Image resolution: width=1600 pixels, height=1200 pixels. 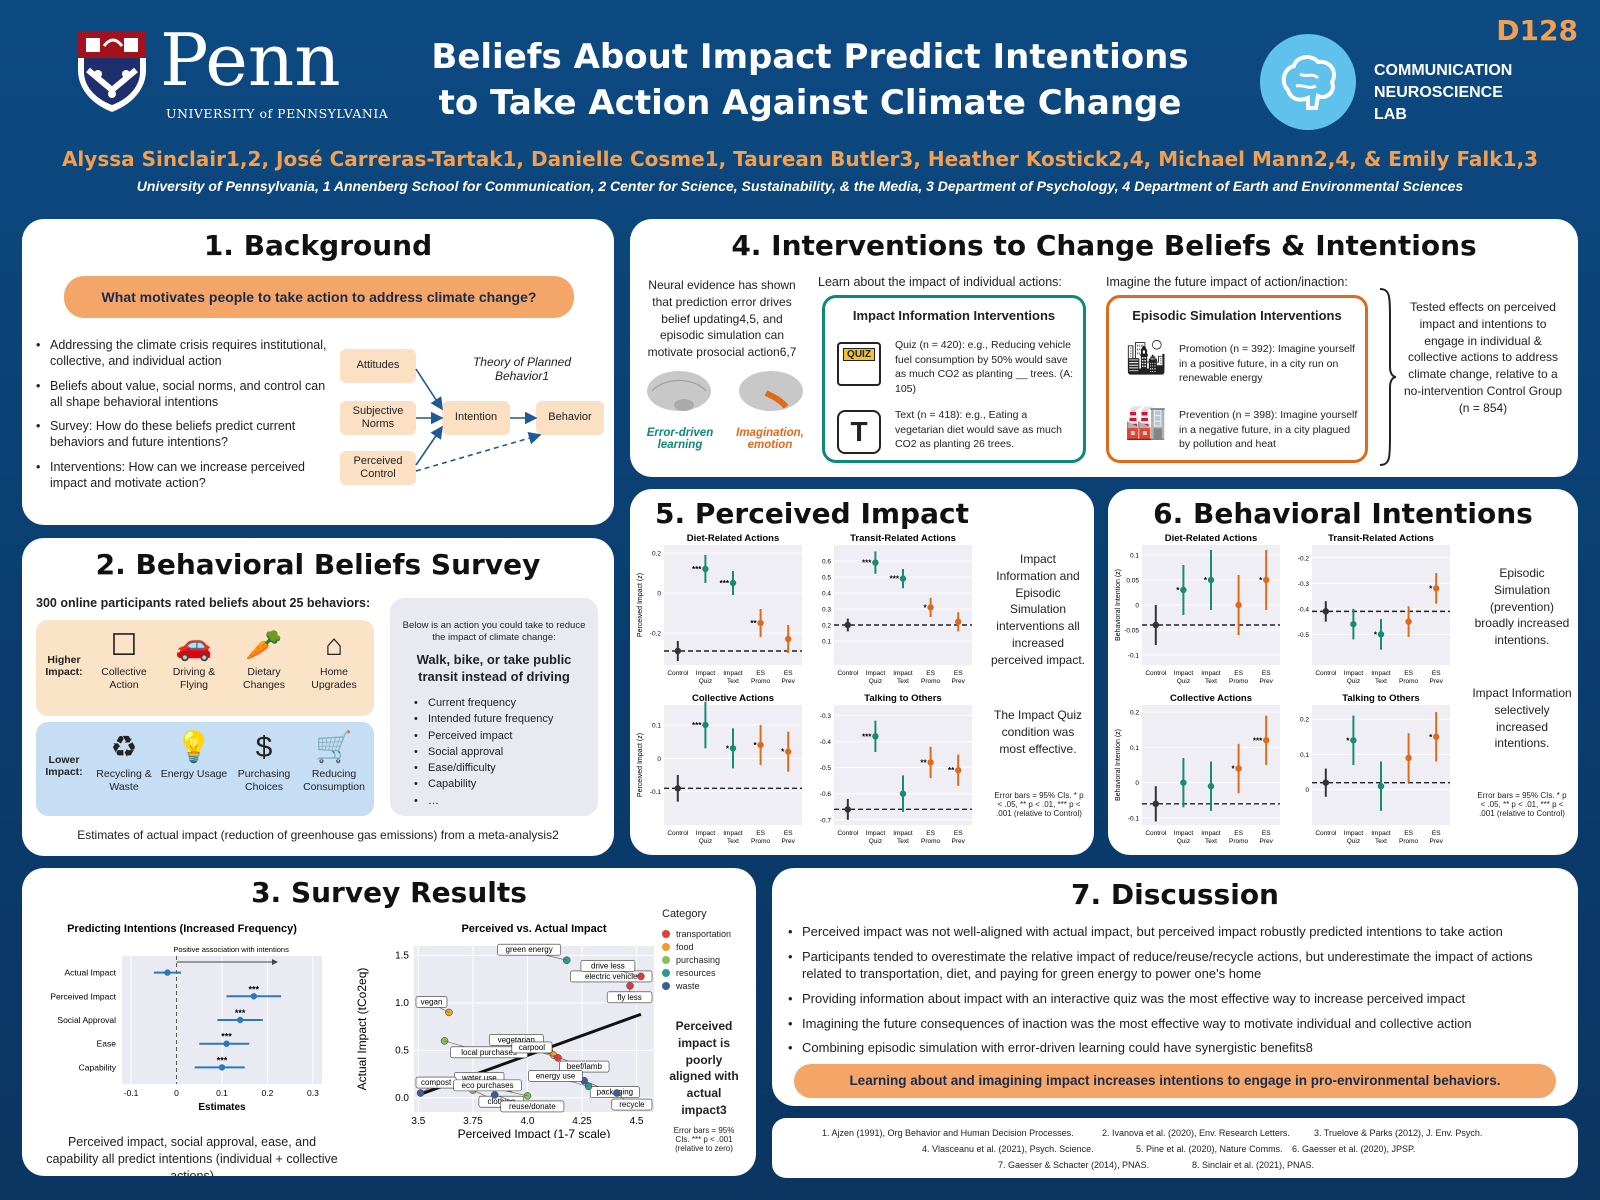 I want to click on penn-wordmark: Penn, so click(x=250, y=60).